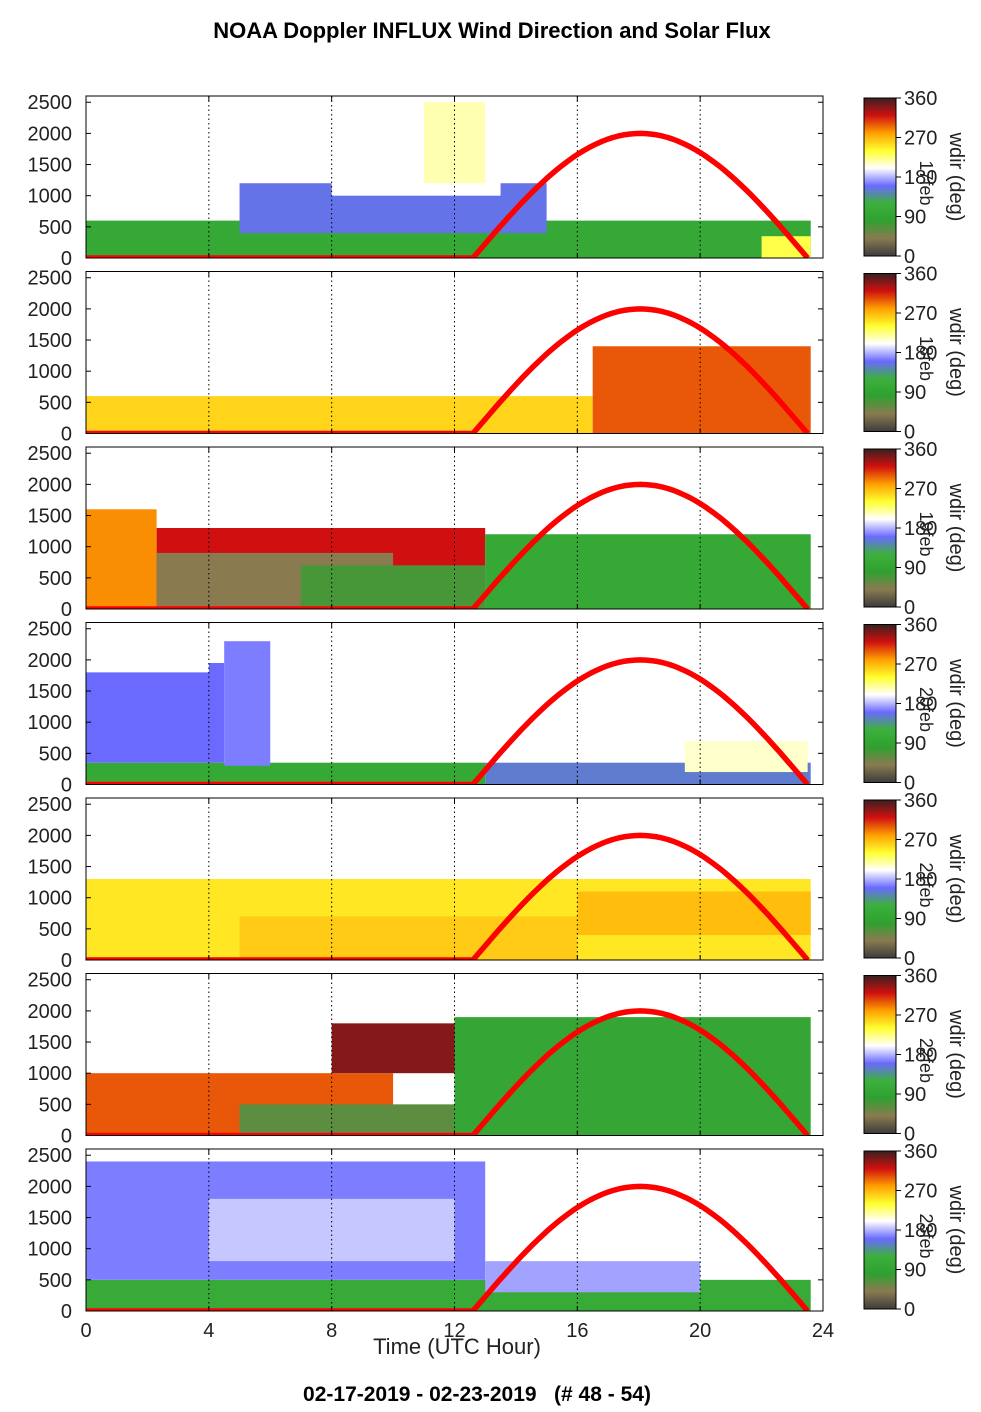  I want to click on x-tick-label: 8, so click(331, 1331).